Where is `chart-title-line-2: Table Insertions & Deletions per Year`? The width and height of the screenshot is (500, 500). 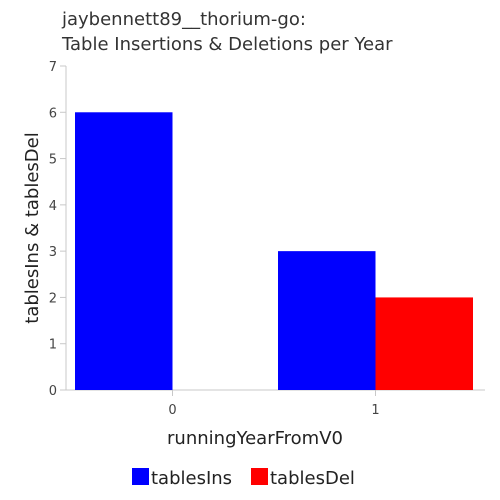 chart-title-line-2: Table Insertions & Deletions per Year is located at coordinates (227, 44).